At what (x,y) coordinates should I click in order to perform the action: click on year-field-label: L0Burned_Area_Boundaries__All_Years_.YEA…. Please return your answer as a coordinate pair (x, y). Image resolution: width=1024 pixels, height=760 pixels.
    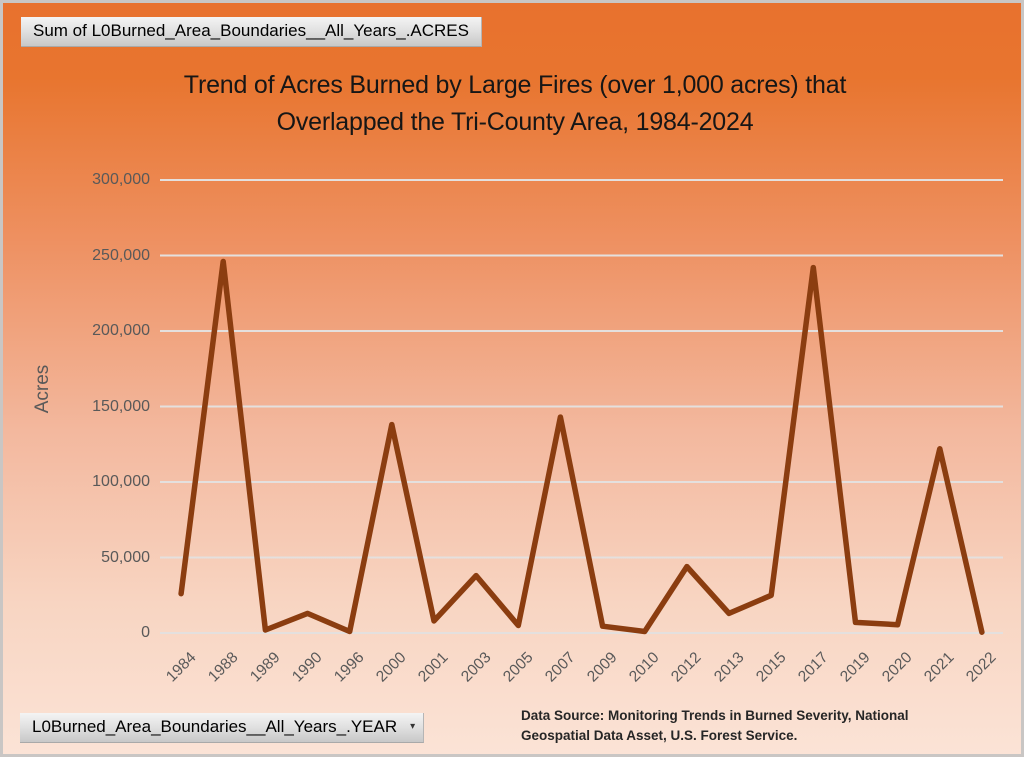
    Looking at the image, I should click on (215, 726).